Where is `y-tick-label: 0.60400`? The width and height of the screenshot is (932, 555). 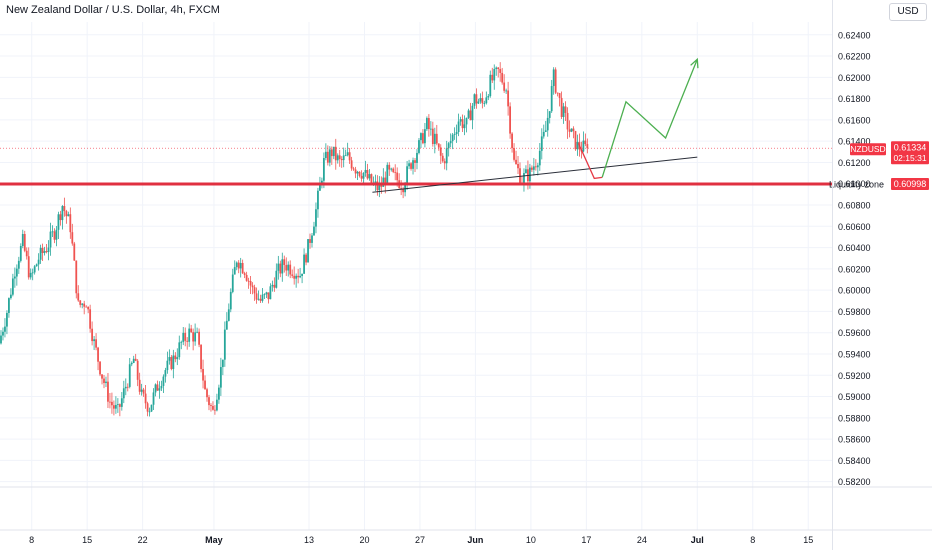 y-tick-label: 0.60400 is located at coordinates (854, 248).